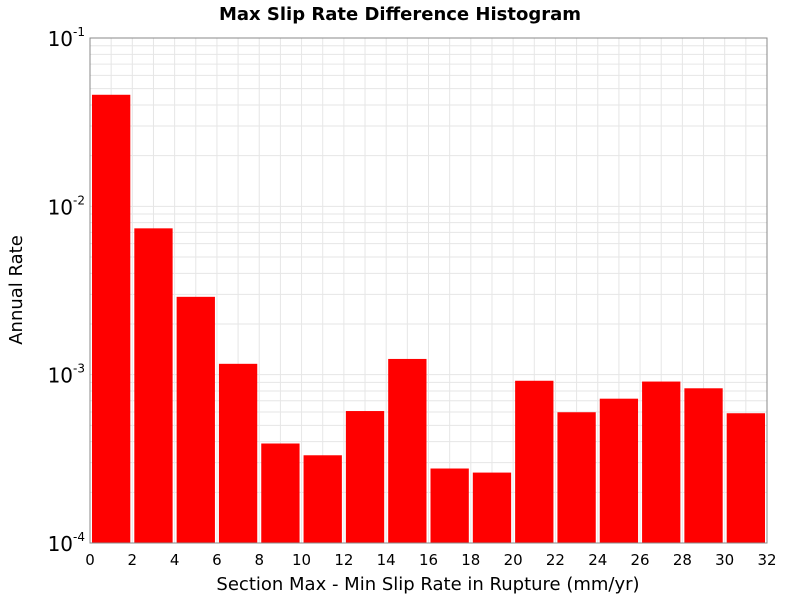 This screenshot has height=600, width=800. I want to click on chart-title: Max Slip Rate Difference Histogram, so click(400, 14).